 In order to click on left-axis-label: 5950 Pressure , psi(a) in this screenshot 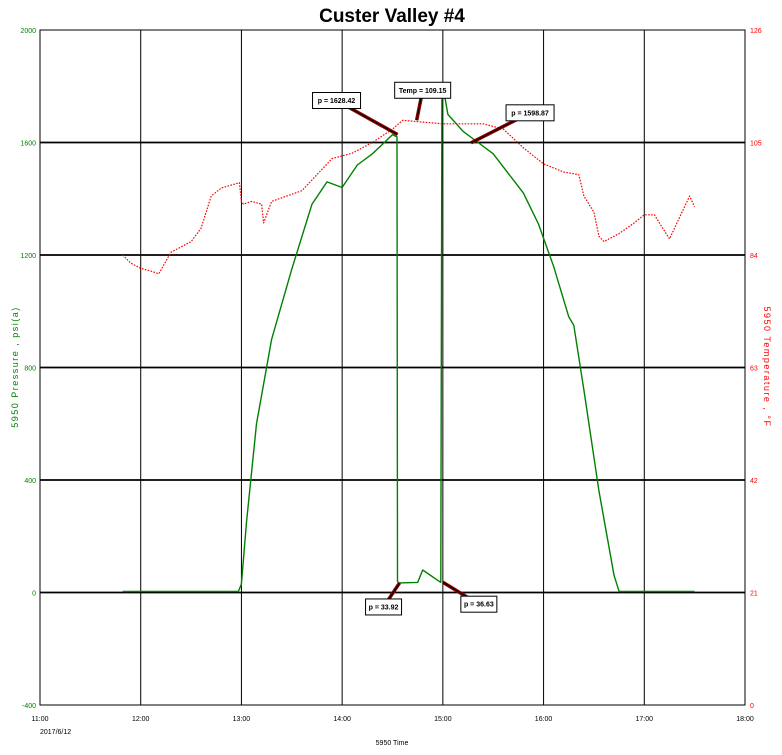, I will do `click(15, 367)`.